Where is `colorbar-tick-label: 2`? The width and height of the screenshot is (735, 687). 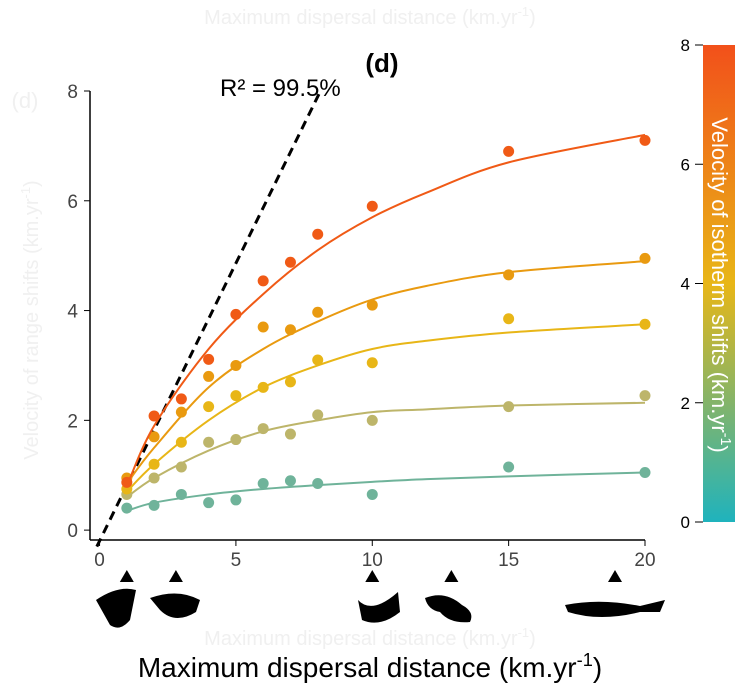 colorbar-tick-label: 2 is located at coordinates (685, 403).